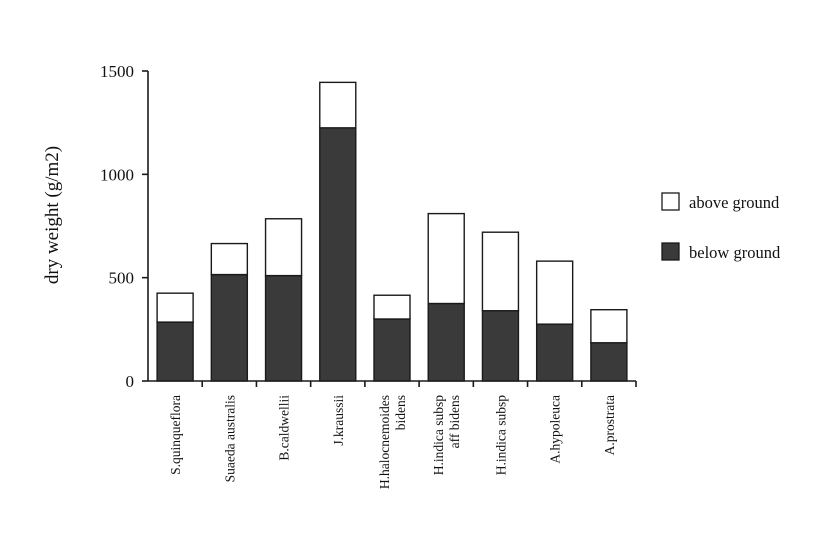 Image resolution: width=838 pixels, height=539 pixels. What do you see at coordinates (454, 421) in the screenshot?
I see `x-category-label: aff bidens` at bounding box center [454, 421].